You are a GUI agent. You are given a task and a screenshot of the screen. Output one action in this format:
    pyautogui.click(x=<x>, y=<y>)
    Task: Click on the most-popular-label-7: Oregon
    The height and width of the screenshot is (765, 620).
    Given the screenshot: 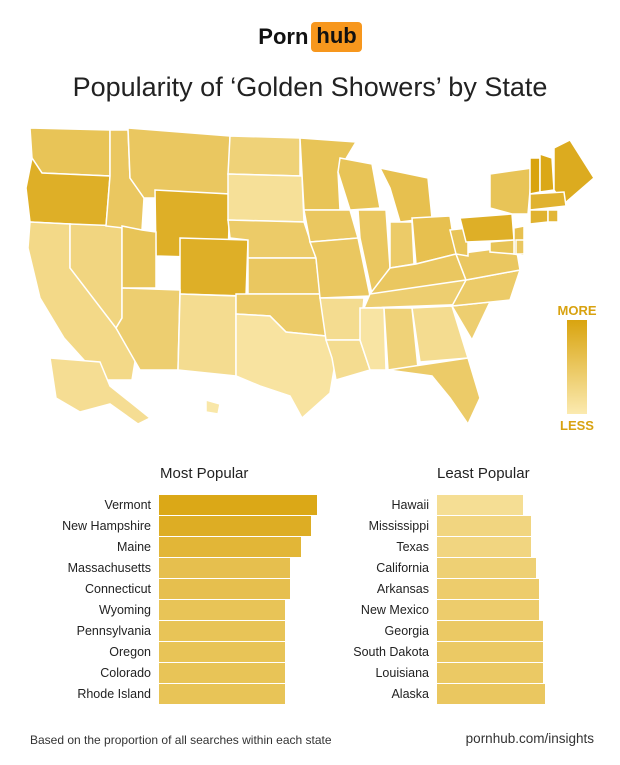 What is the action you would take?
    pyautogui.click(x=130, y=652)
    